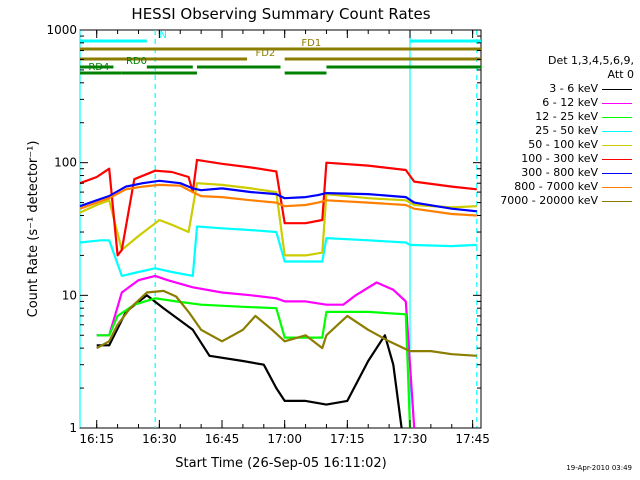  I want to click on legend-entry: 12 - 25 keV, so click(560, 117).